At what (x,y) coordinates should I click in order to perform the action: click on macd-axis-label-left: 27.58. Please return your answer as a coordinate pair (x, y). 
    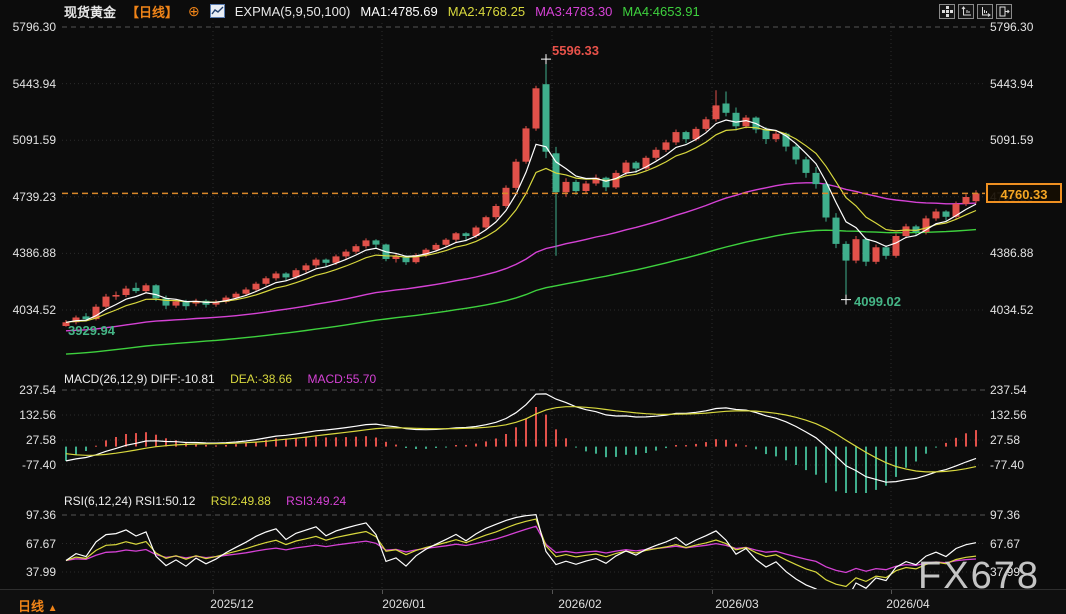
    Looking at the image, I should click on (40, 440).